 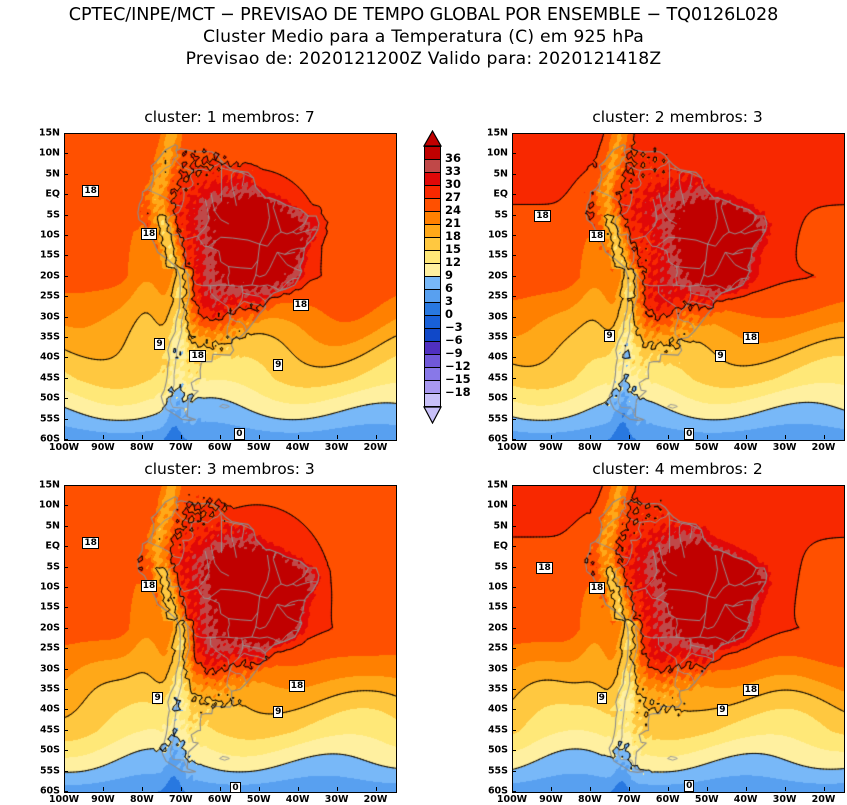 What do you see at coordinates (677, 469) in the screenshot?
I see `panel-title: cluster: 4 membros: 2` at bounding box center [677, 469].